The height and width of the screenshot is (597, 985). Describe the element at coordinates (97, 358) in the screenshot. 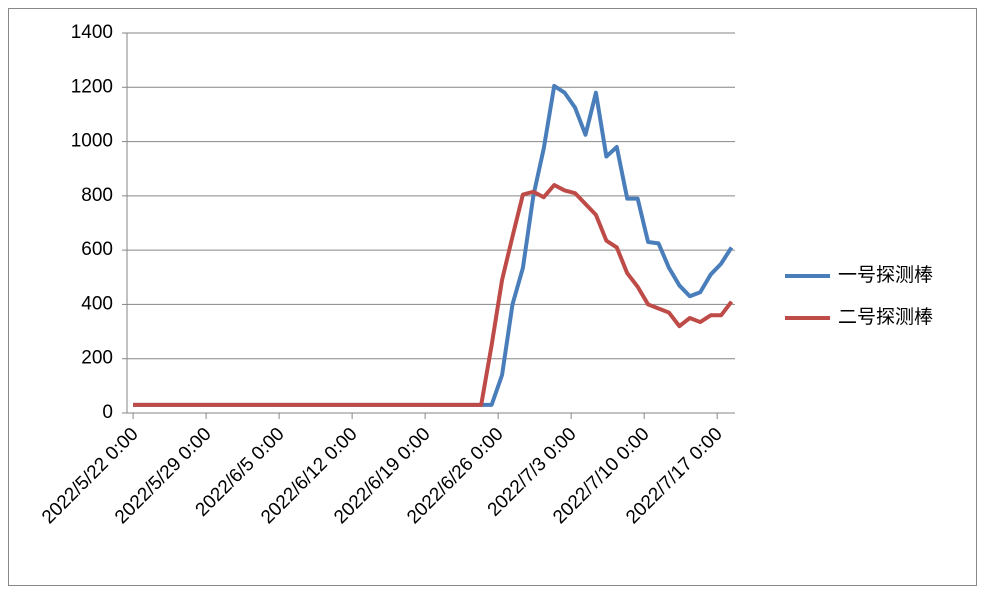

I see `y-tick-label: 200` at that location.